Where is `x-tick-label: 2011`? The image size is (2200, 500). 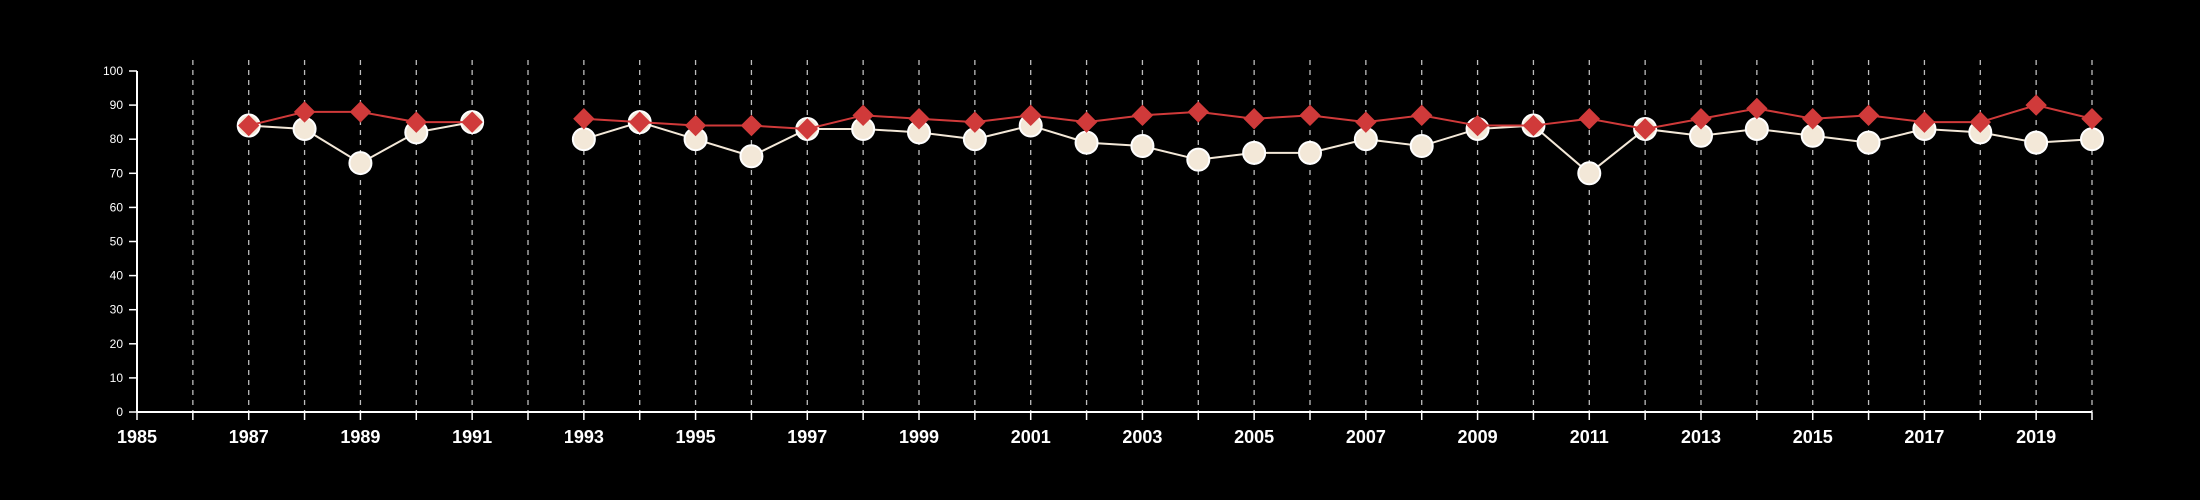 x-tick-label: 2011 is located at coordinates (1589, 437).